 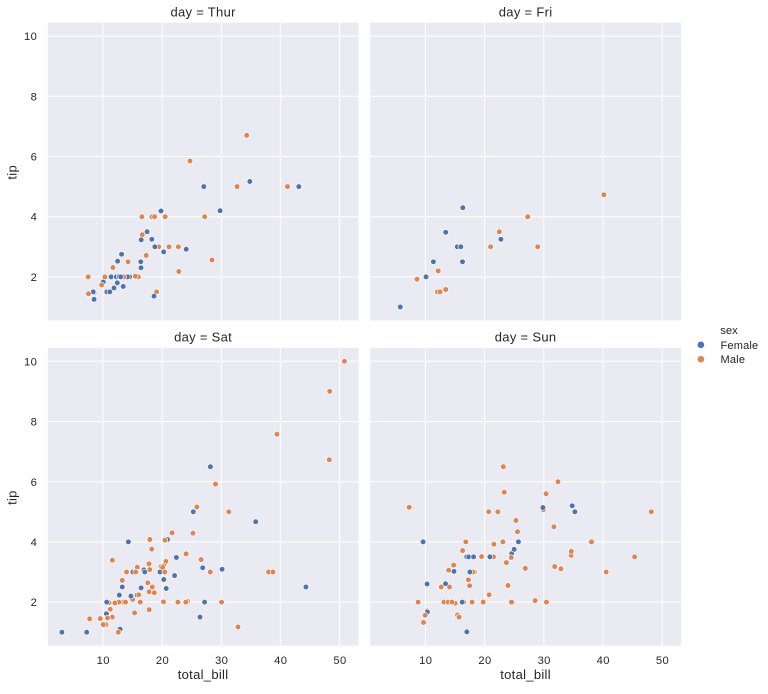 I want to click on svg-text: day = Sat, so click(x=203, y=337).